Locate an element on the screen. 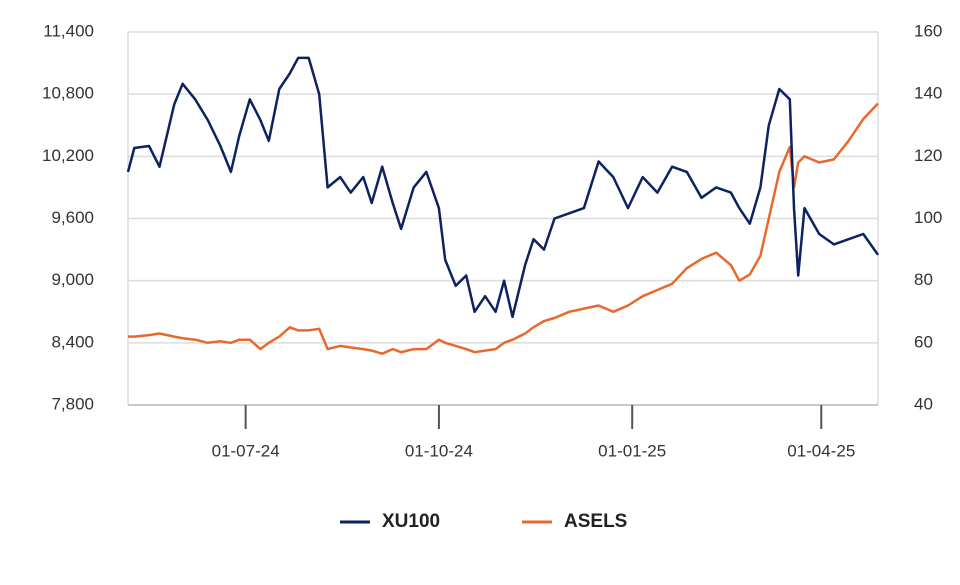  legend-text: XU100 is located at coordinates (411, 521).